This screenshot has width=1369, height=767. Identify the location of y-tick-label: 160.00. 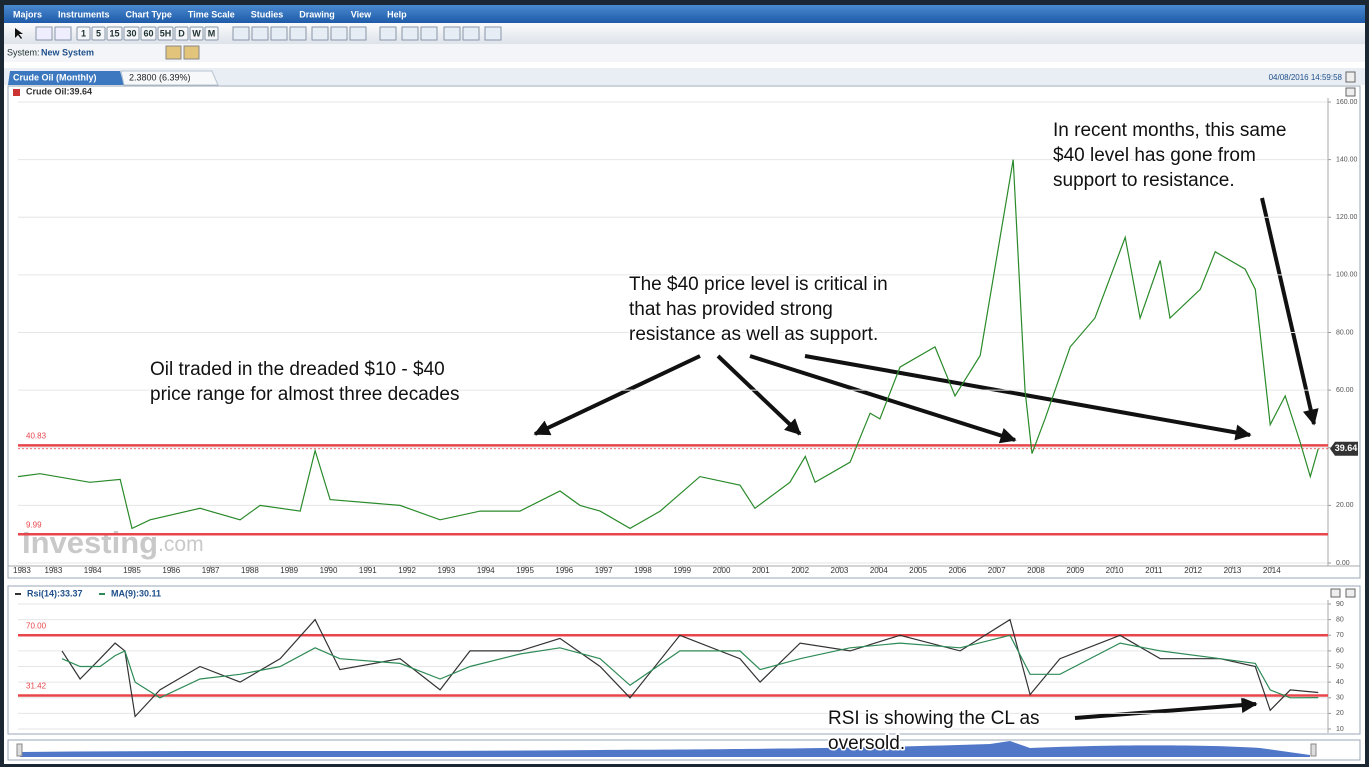
(1347, 102).